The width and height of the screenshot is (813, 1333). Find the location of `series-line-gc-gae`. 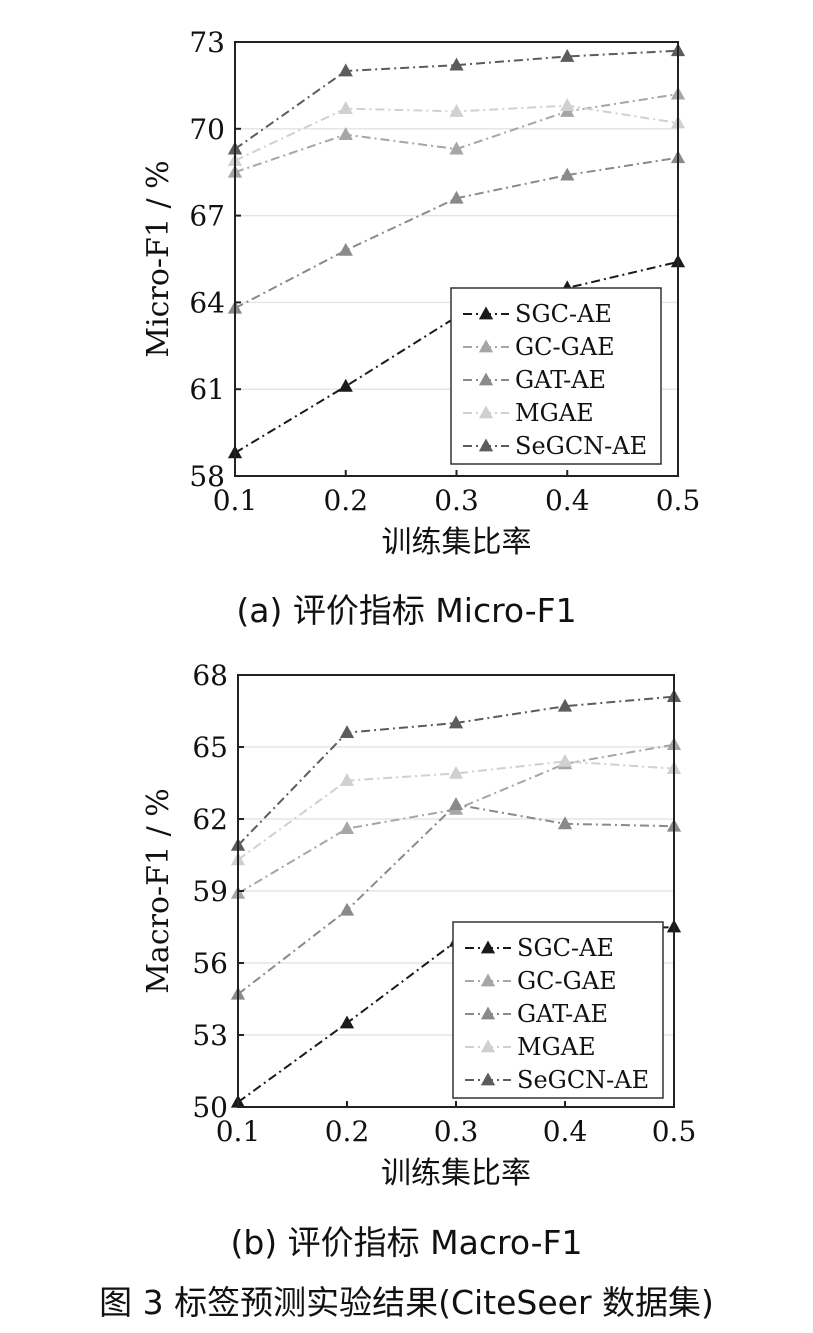

series-line-gc-gae is located at coordinates (456, 819).